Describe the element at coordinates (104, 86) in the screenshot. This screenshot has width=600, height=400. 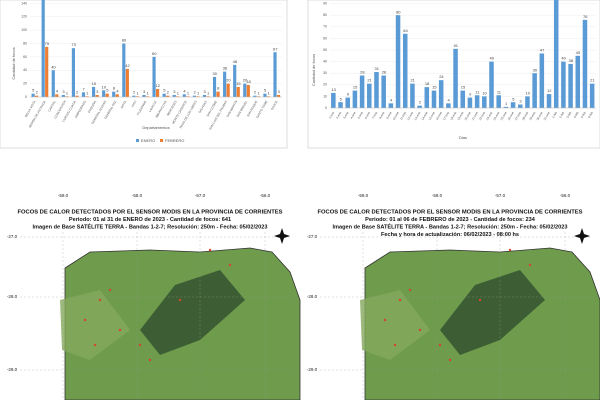
I see `data-label: 10` at that location.